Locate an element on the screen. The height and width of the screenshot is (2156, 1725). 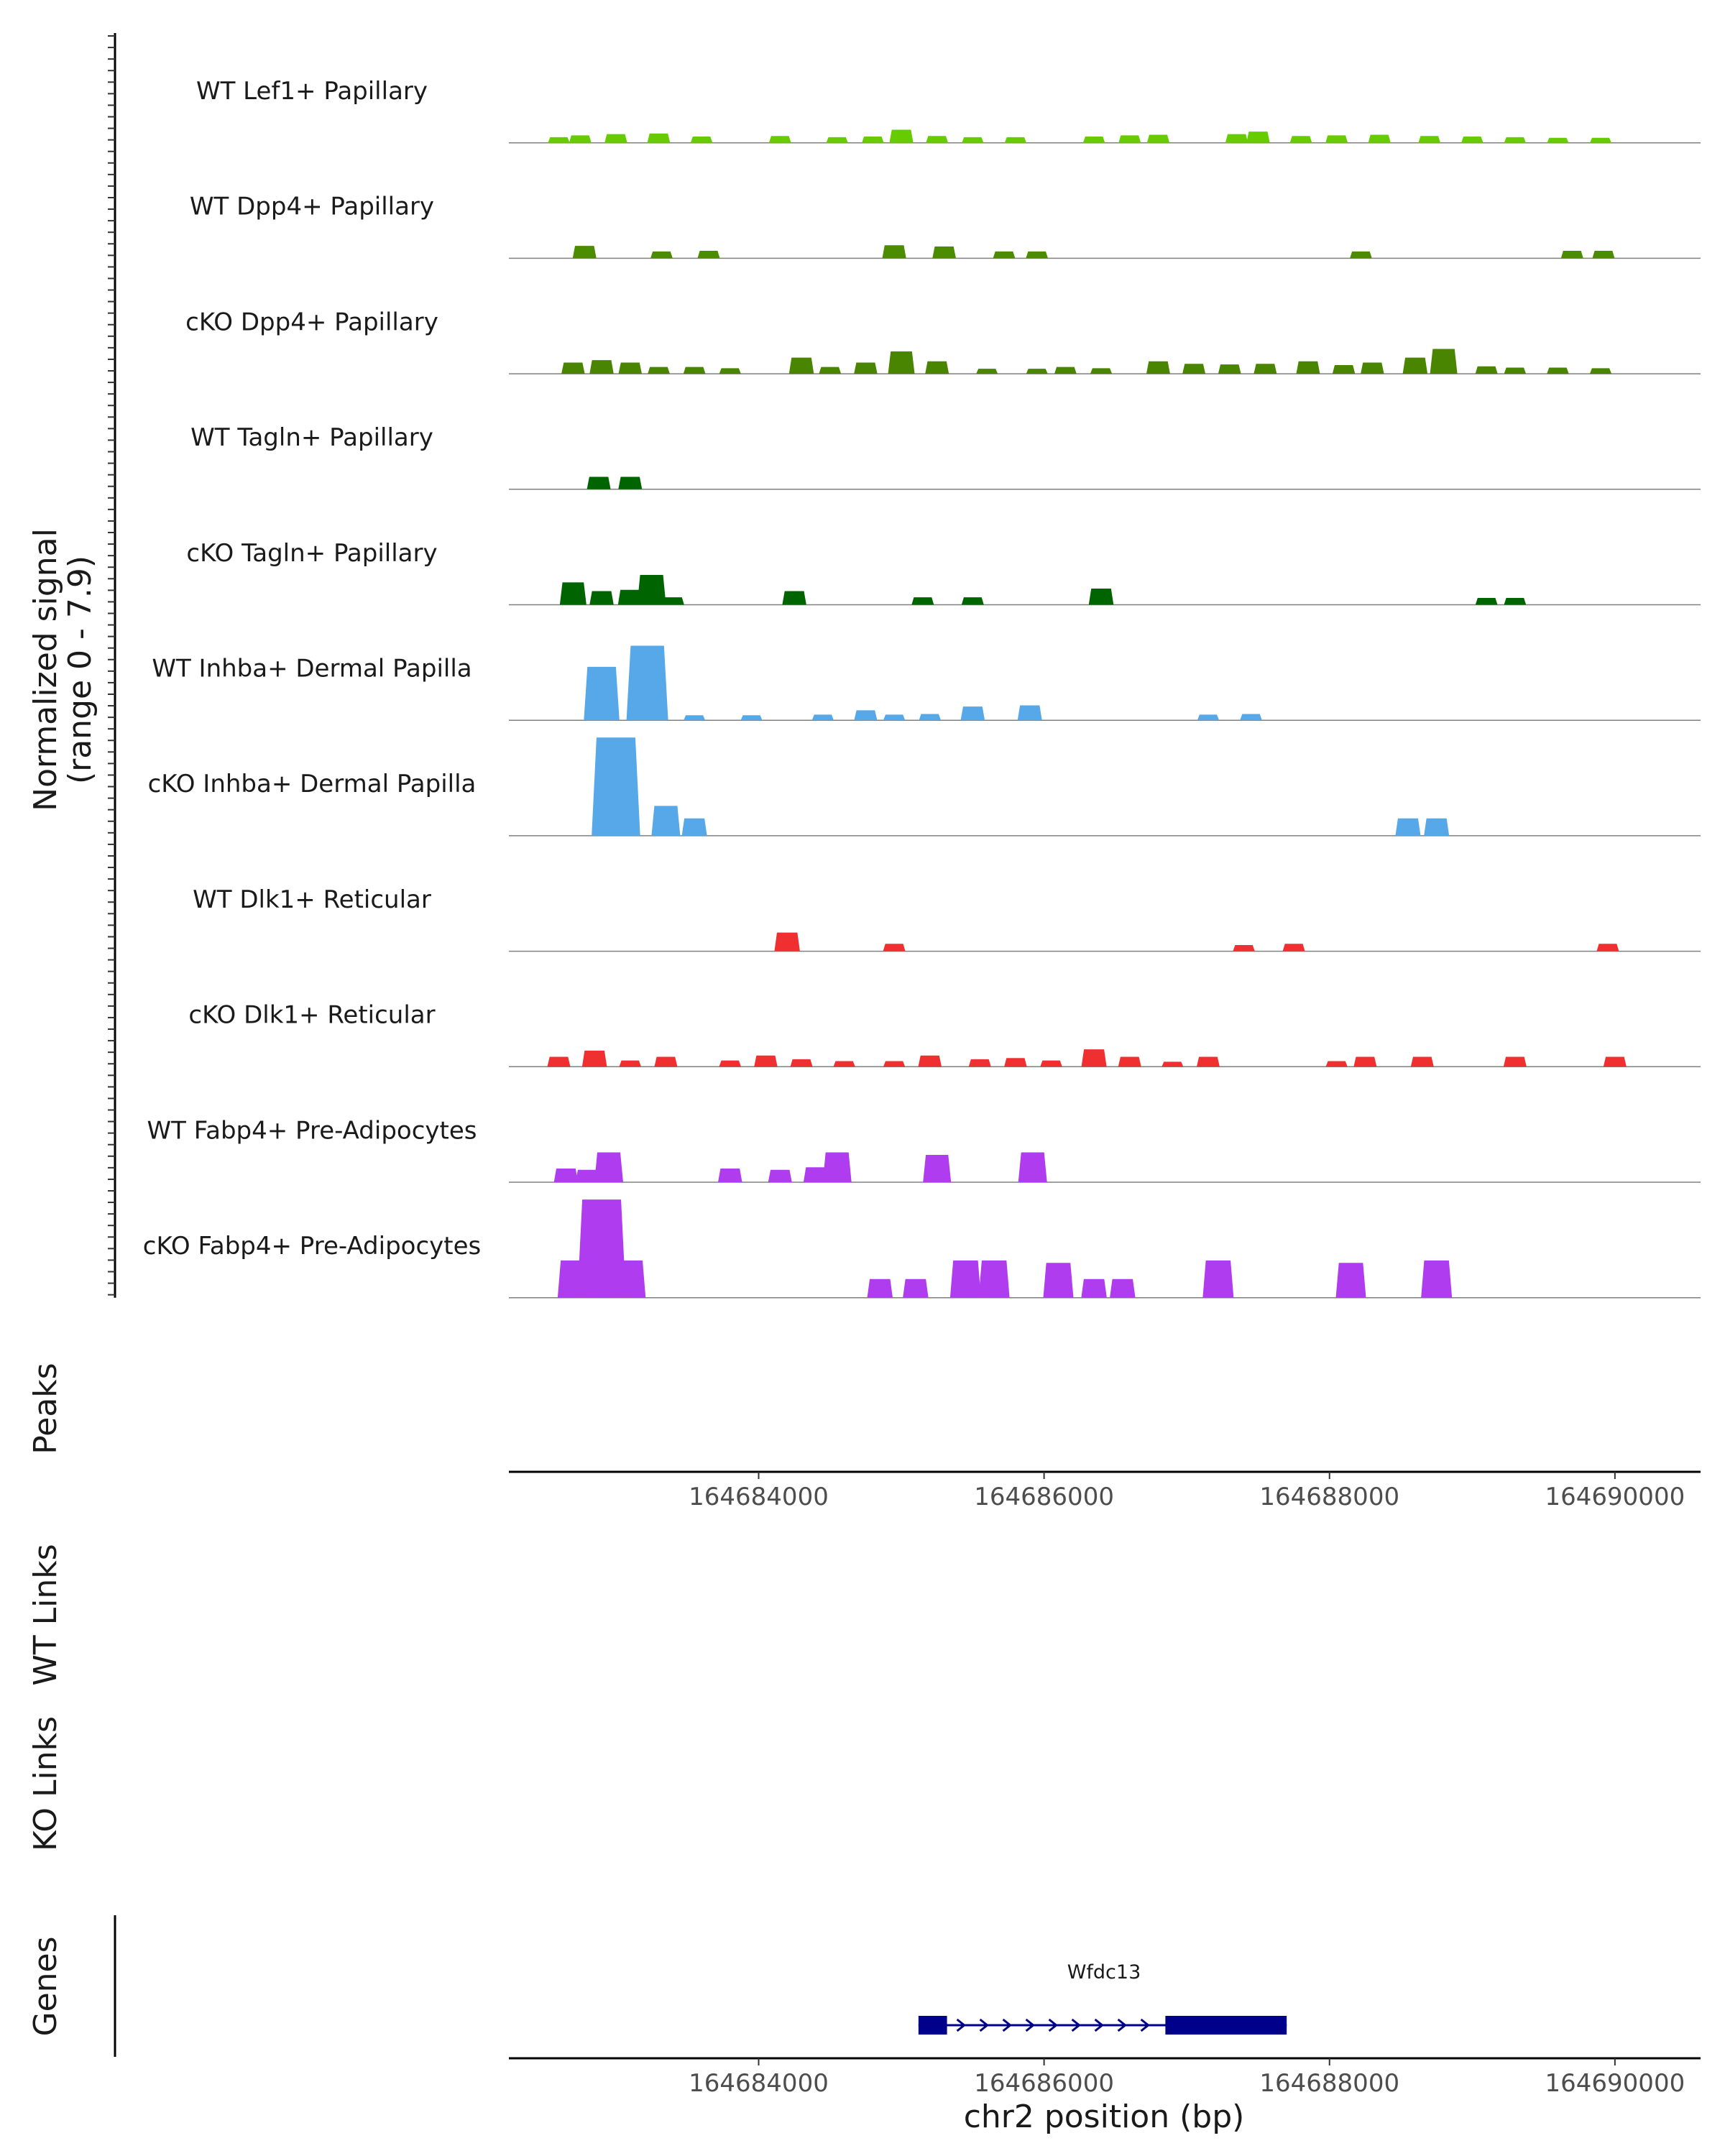
genes-panel-label: Genes is located at coordinates (45, 1986).